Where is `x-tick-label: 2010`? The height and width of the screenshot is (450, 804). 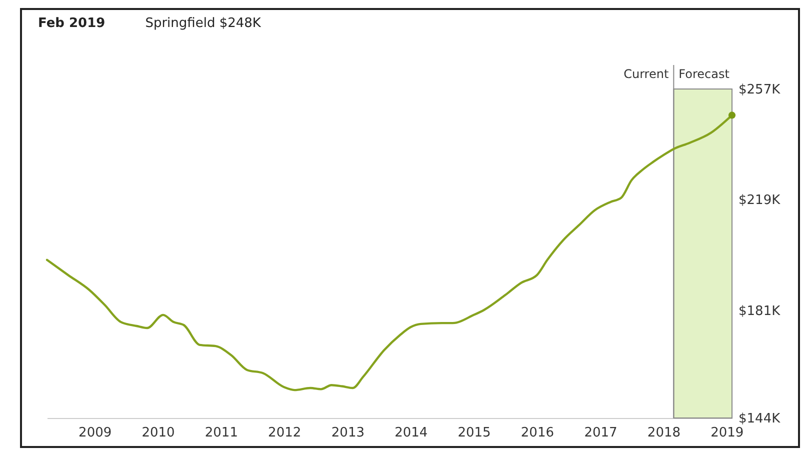
x-tick-label: 2010 is located at coordinates (158, 433).